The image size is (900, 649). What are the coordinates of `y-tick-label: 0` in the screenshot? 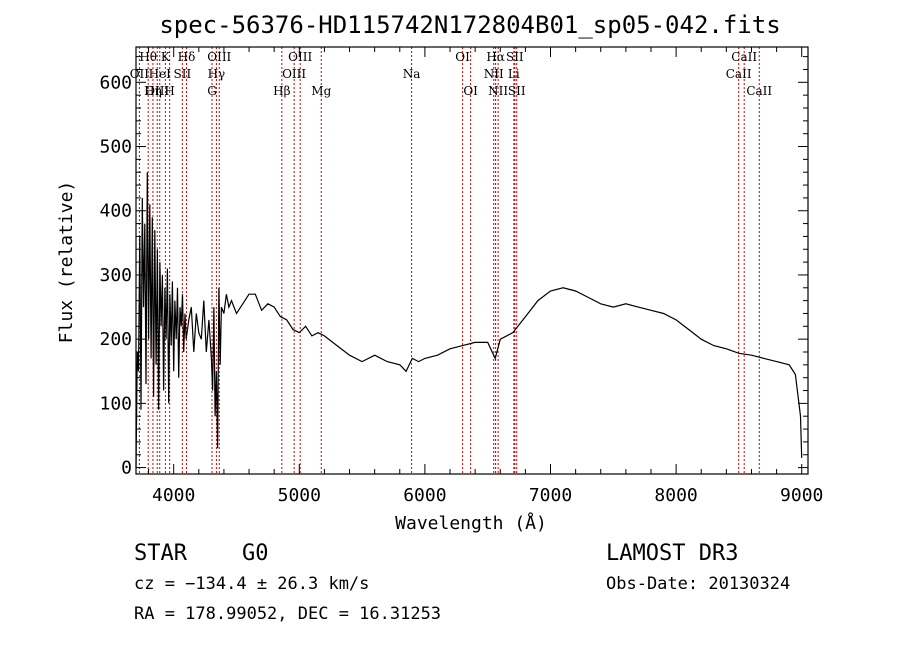 It's located at (126, 468).